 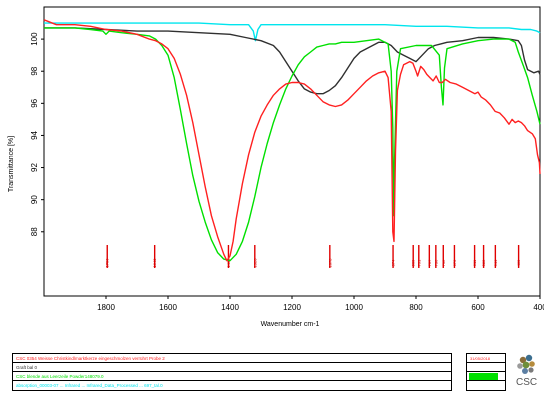 I want to click on peak-label: 809, so click(x=413, y=262).